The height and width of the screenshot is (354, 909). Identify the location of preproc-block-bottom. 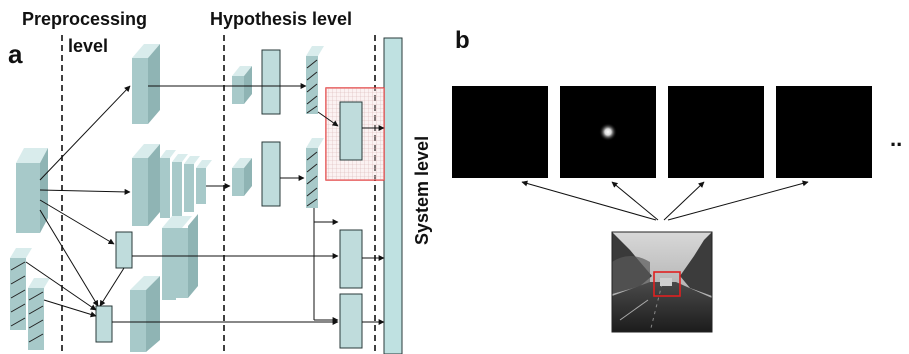
(145, 314).